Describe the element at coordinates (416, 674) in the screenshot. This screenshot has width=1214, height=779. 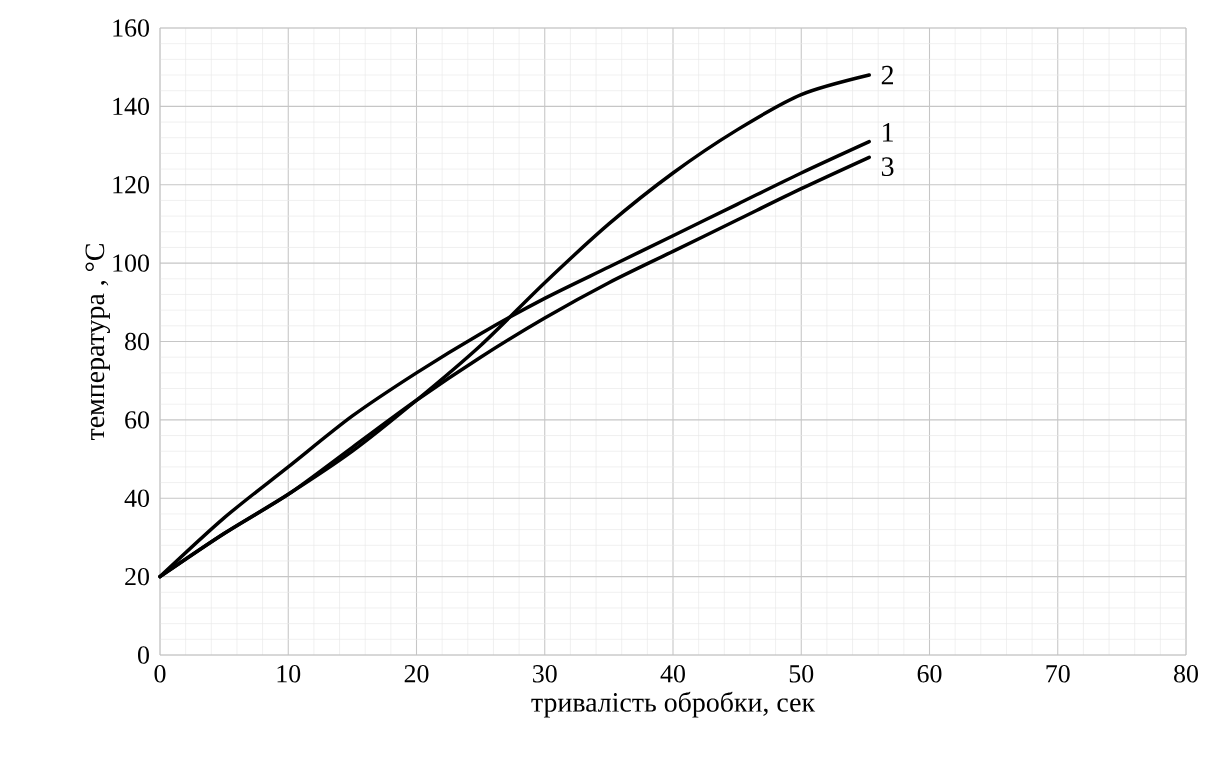
I see `x-tick-label: 20` at that location.